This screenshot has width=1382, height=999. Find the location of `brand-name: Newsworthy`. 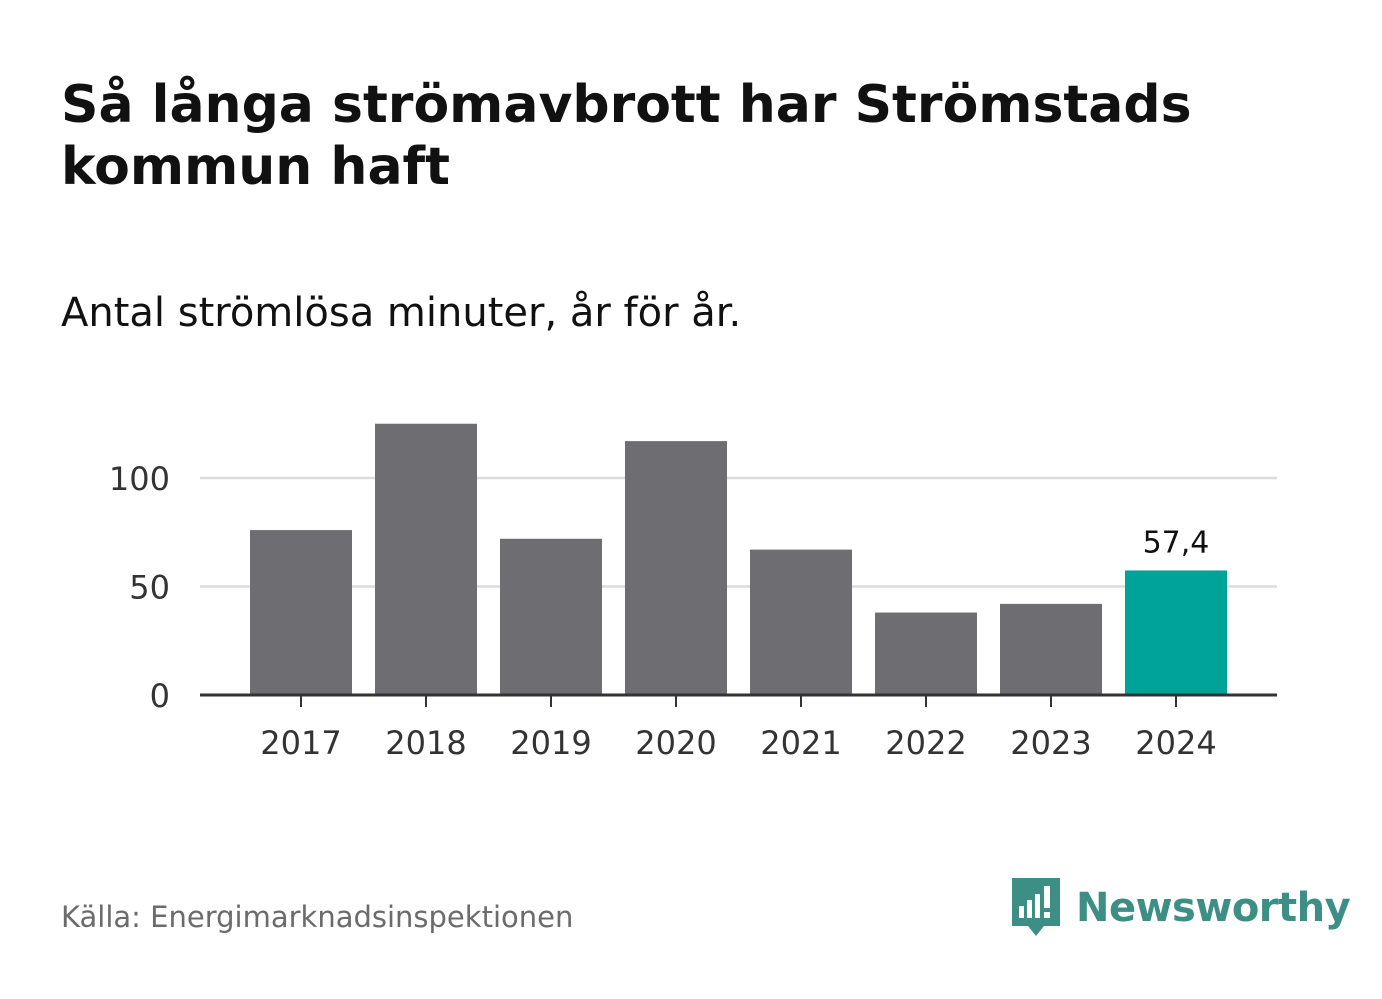

brand-name: Newsworthy is located at coordinates (1213, 908).